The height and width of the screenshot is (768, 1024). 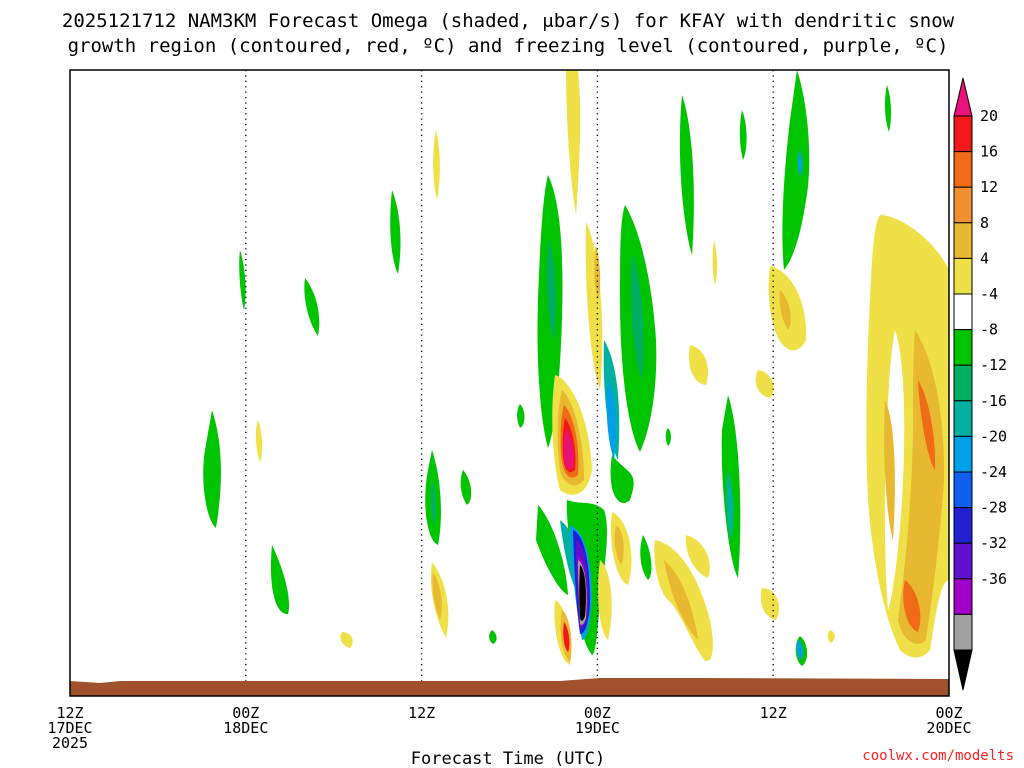 I want to click on x-tick-label: 17DEC, so click(x=69, y=728).